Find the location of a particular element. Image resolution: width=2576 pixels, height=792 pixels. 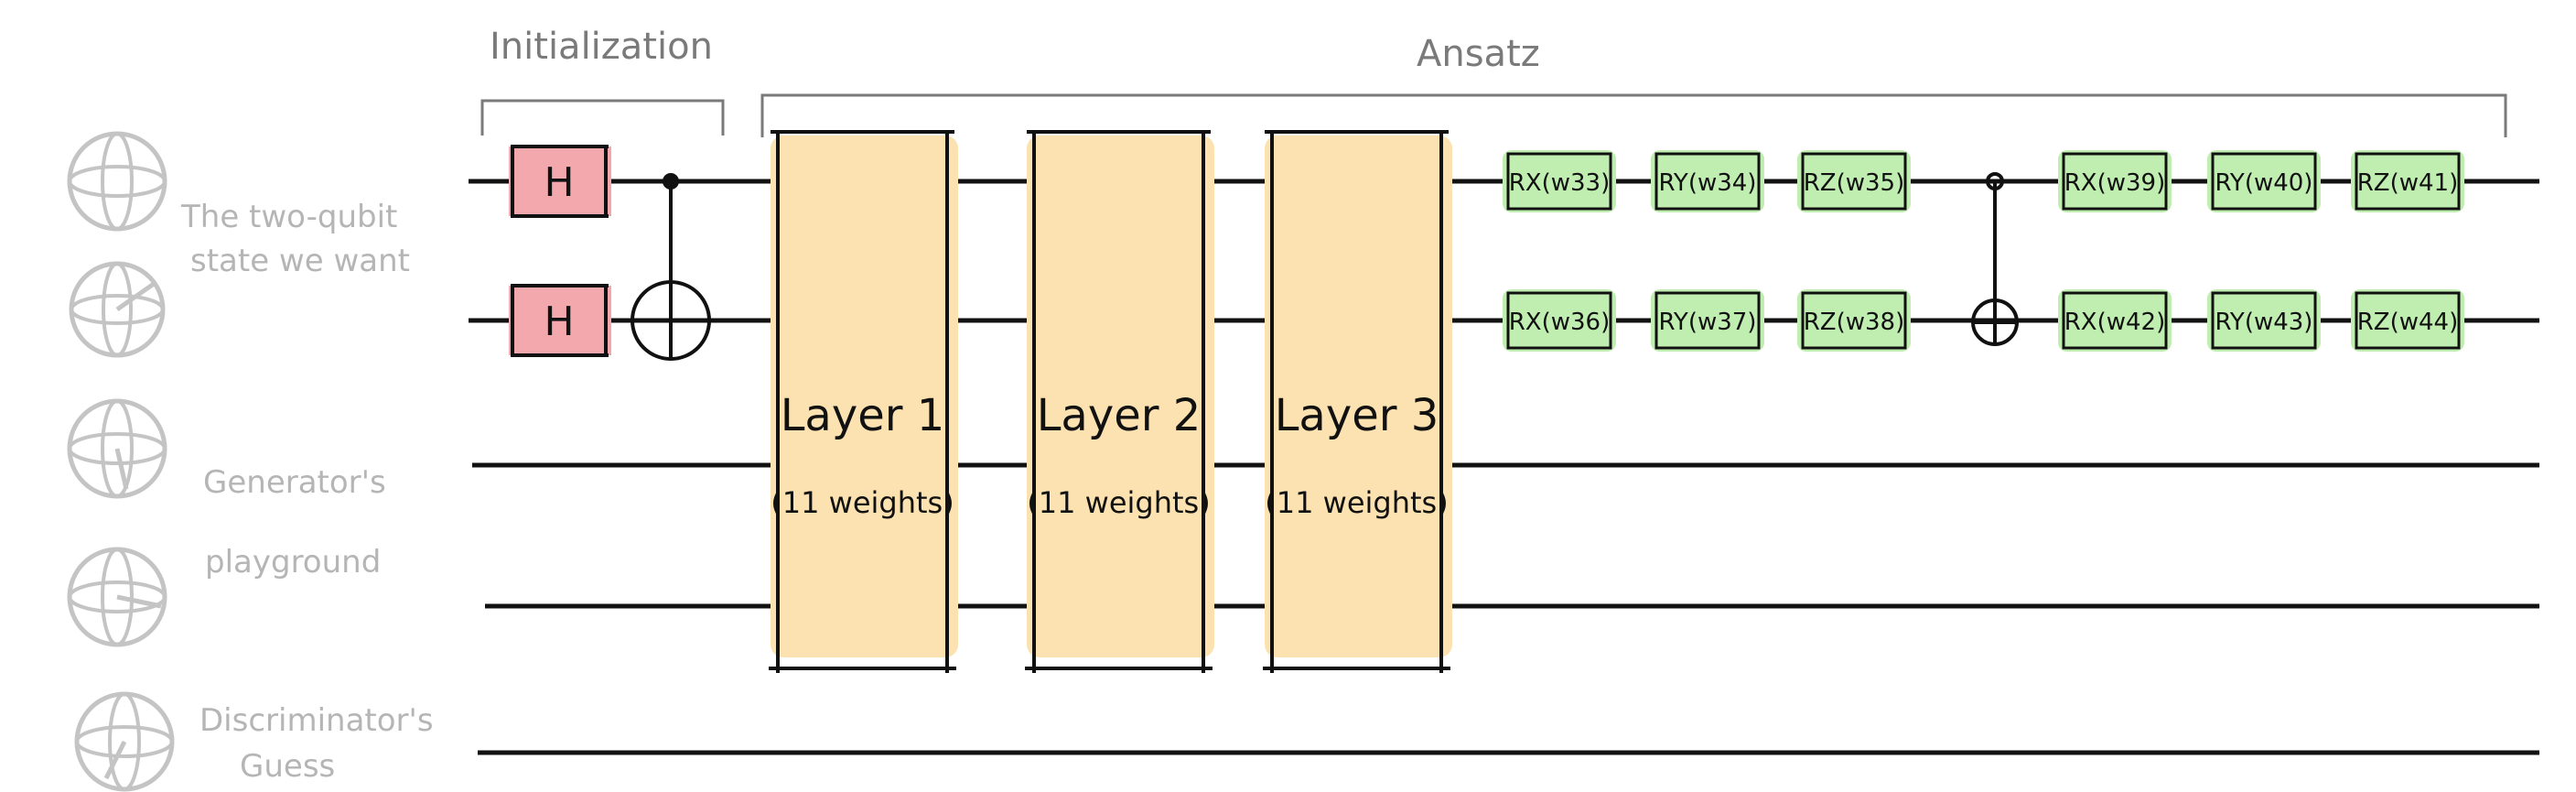

rotation-gate: RY(w40) is located at coordinates (2264, 181).